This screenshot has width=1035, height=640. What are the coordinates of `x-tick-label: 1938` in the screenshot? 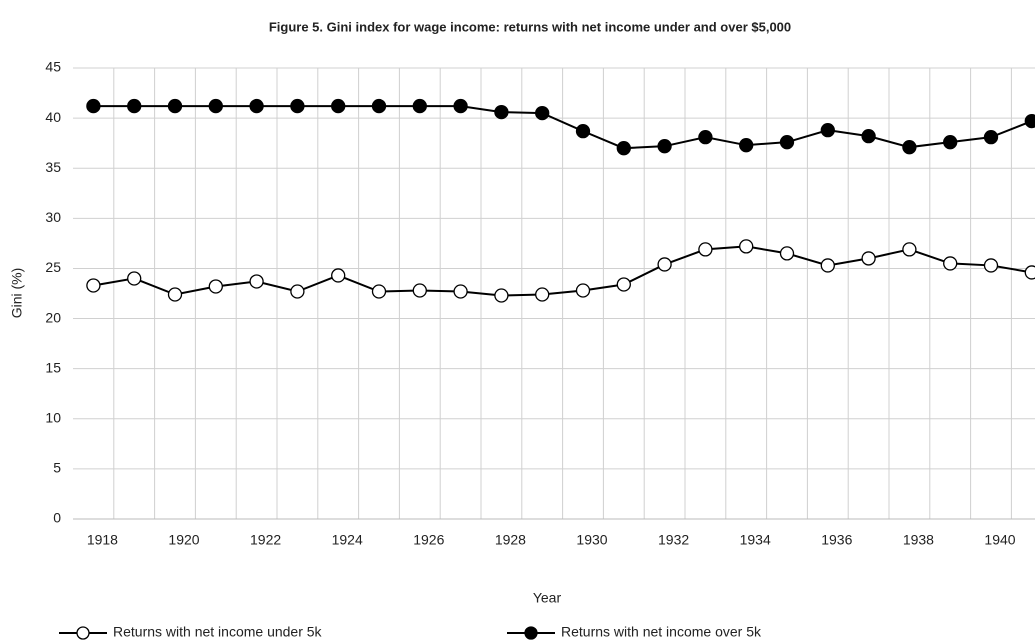 It's located at (918, 540).